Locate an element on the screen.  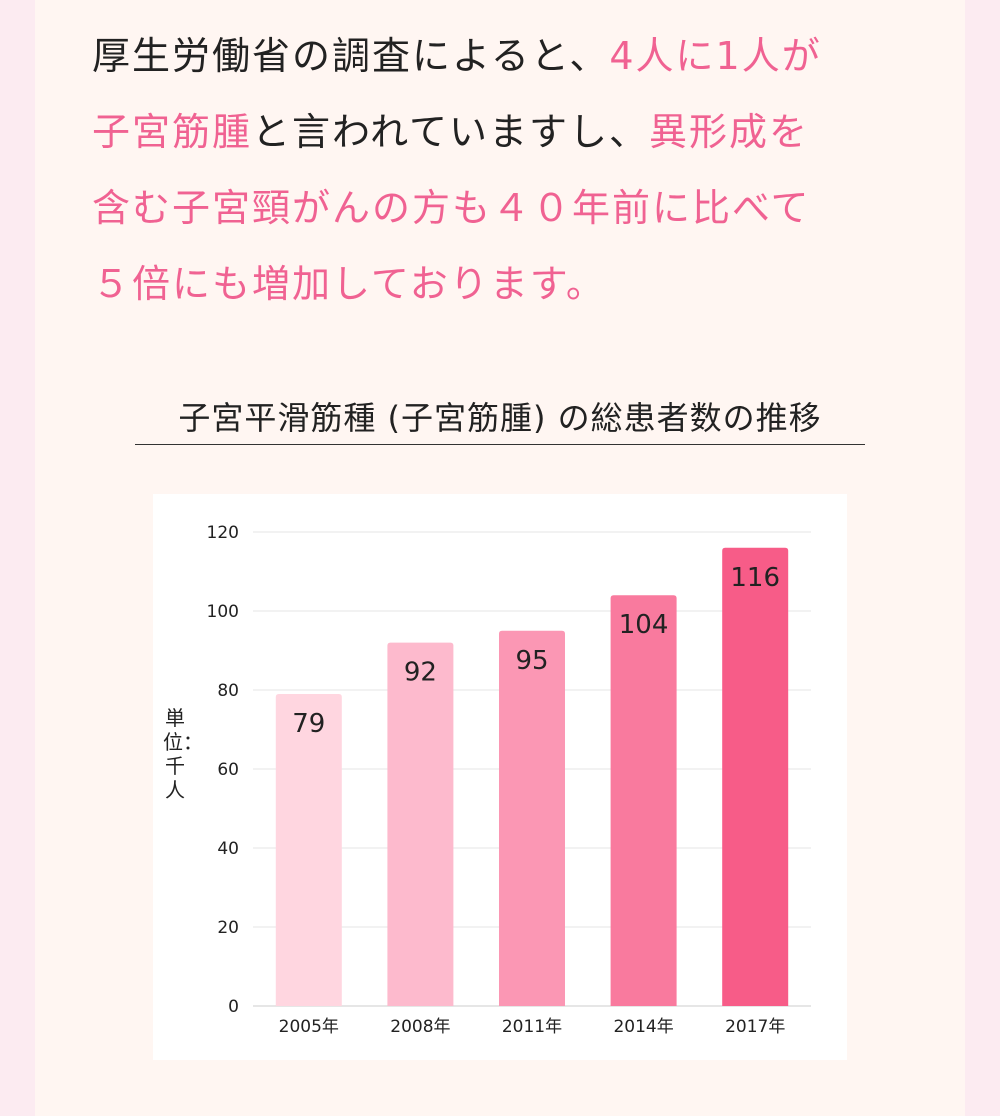
data-label: 116 is located at coordinates (755, 578).